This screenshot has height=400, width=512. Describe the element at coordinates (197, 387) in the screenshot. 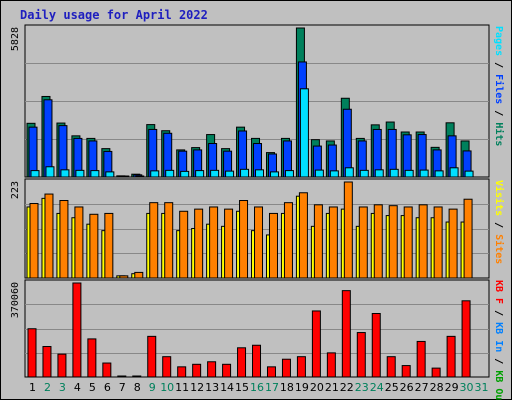

I see `day-label-12: 12` at that location.